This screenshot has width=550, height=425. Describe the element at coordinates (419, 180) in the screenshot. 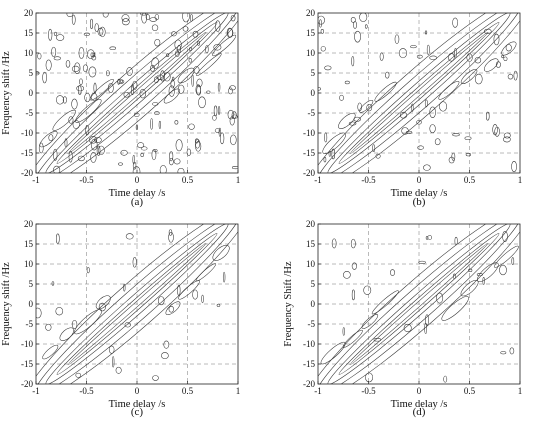

I see `x-tick-label: 0` at that location.